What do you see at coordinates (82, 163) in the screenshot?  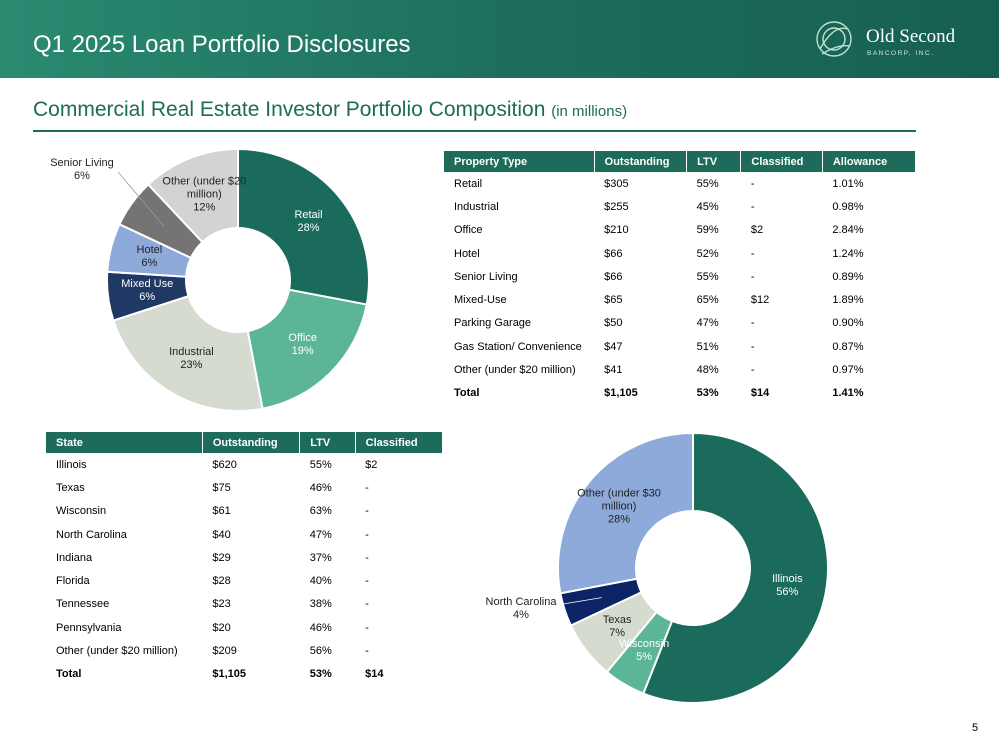 I see `slice-category: Senior Living` at bounding box center [82, 163].